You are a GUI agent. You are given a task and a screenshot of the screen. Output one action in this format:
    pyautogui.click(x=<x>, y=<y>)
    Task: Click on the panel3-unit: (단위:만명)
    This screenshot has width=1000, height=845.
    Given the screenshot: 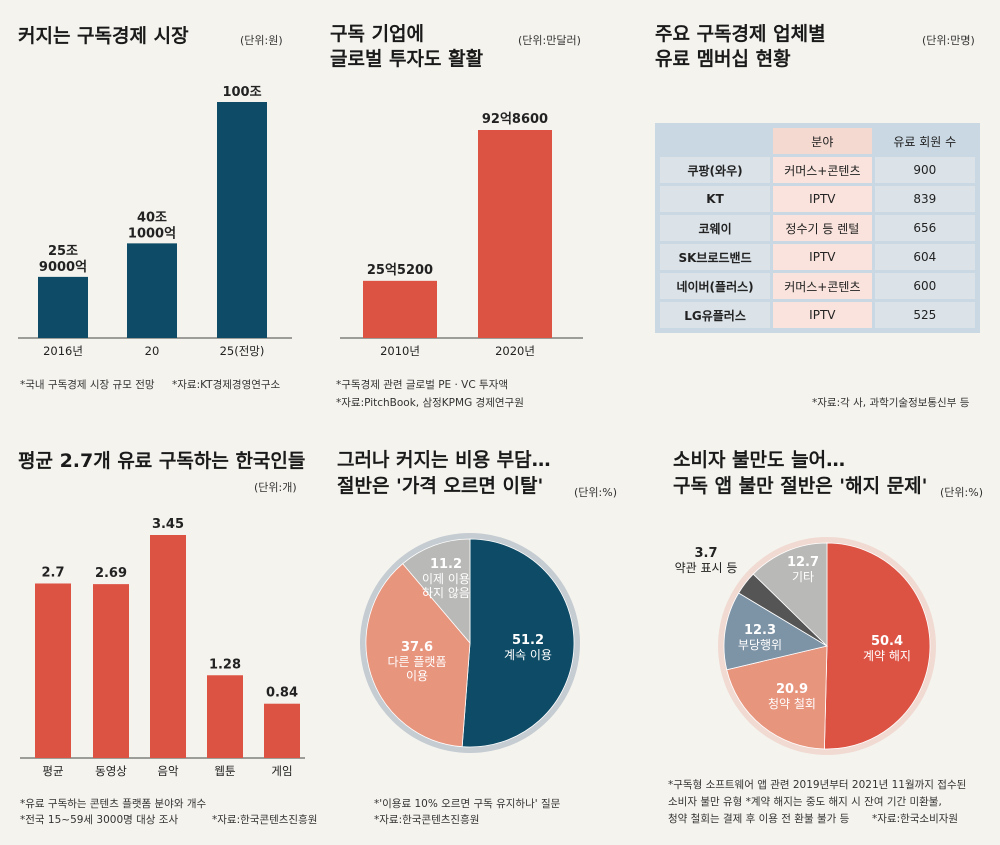 What is the action you would take?
    pyautogui.click(x=948, y=40)
    